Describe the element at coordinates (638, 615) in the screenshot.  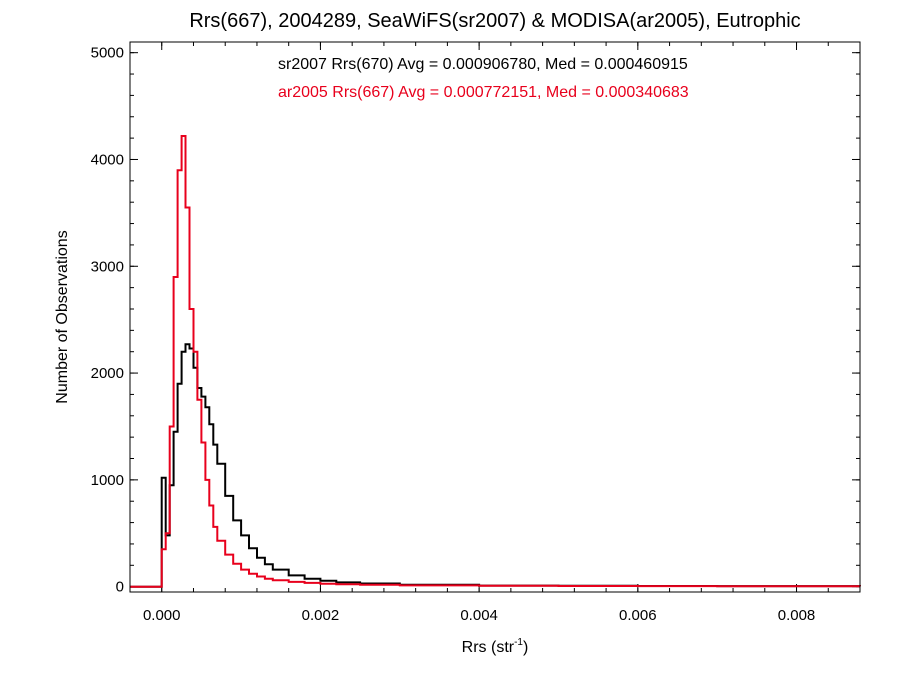
I see `x-tick-label: 0.006` at that location.